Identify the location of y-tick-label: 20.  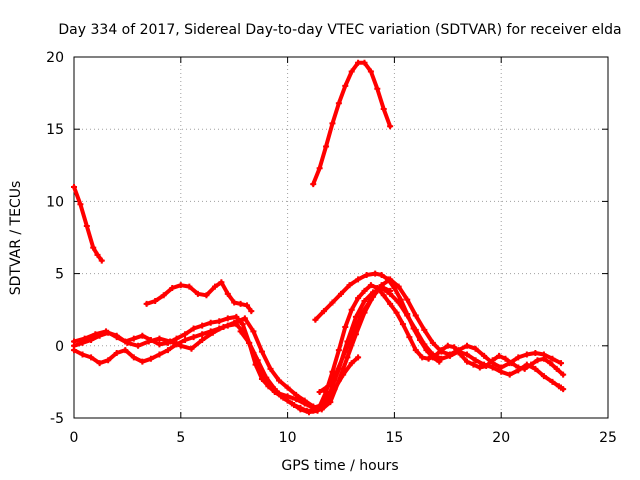
(55, 58).